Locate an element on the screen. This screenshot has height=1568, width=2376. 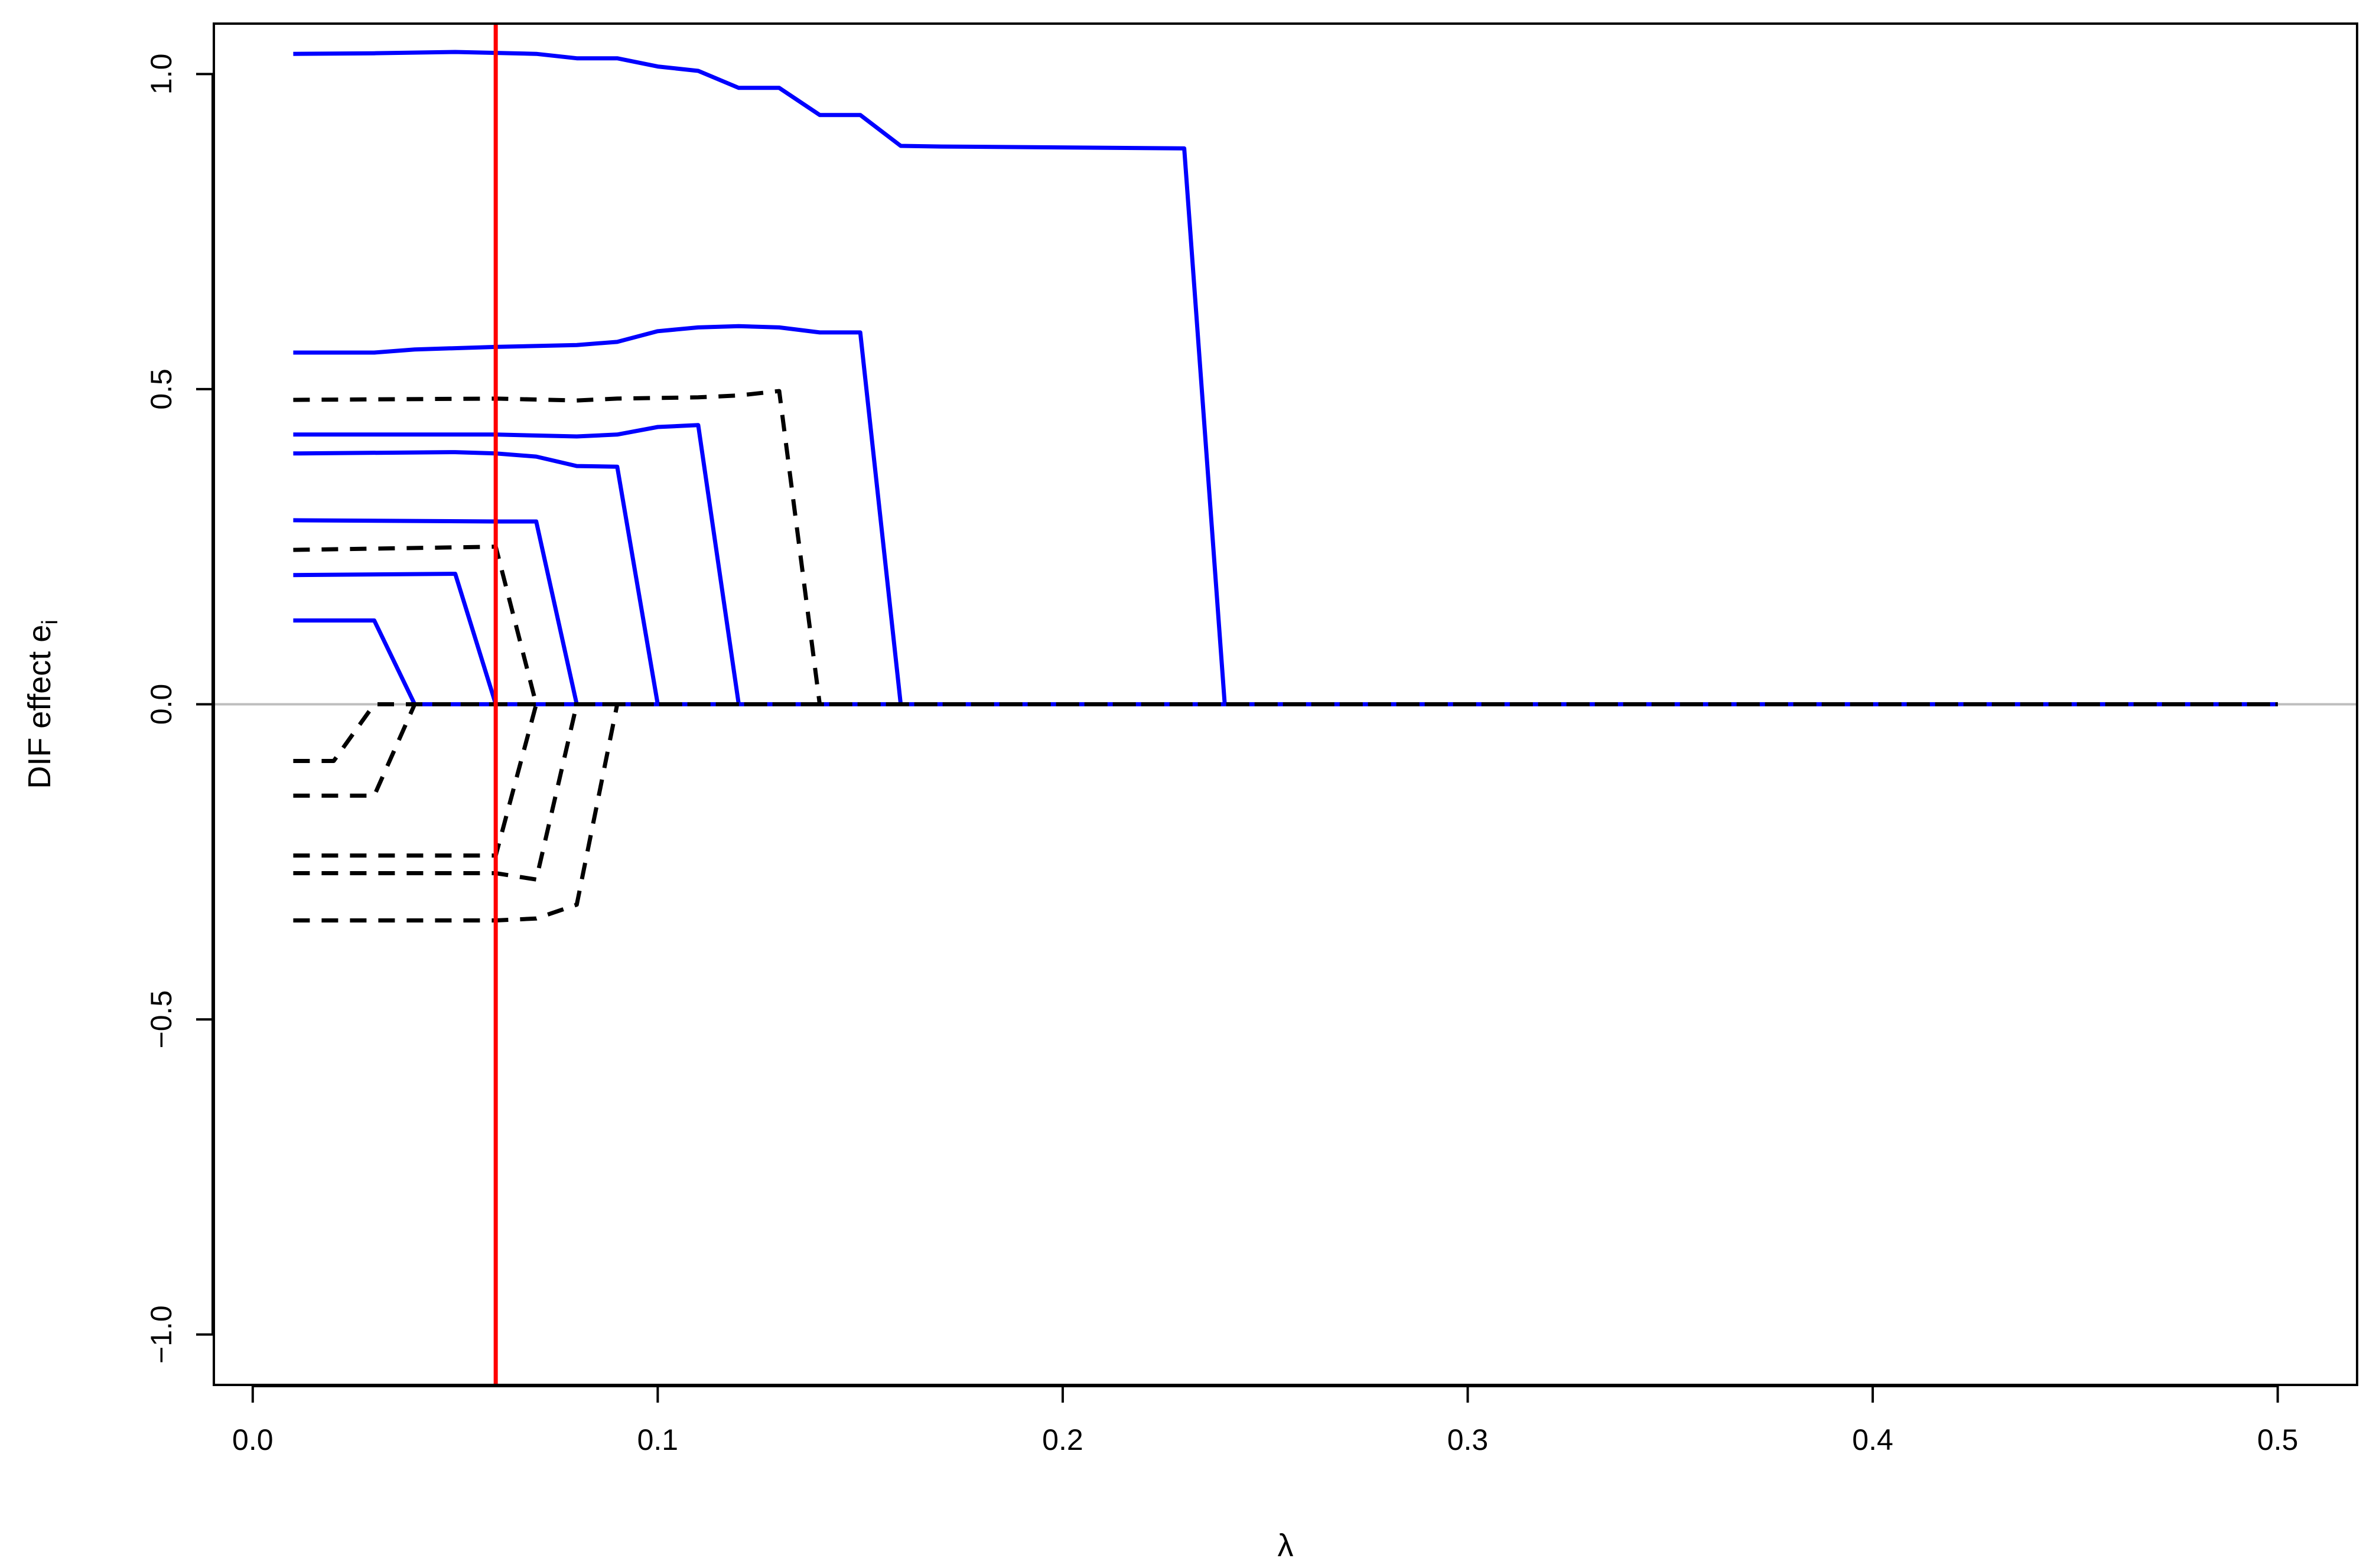
y-tick-label: 1.0 is located at coordinates (161, 74).